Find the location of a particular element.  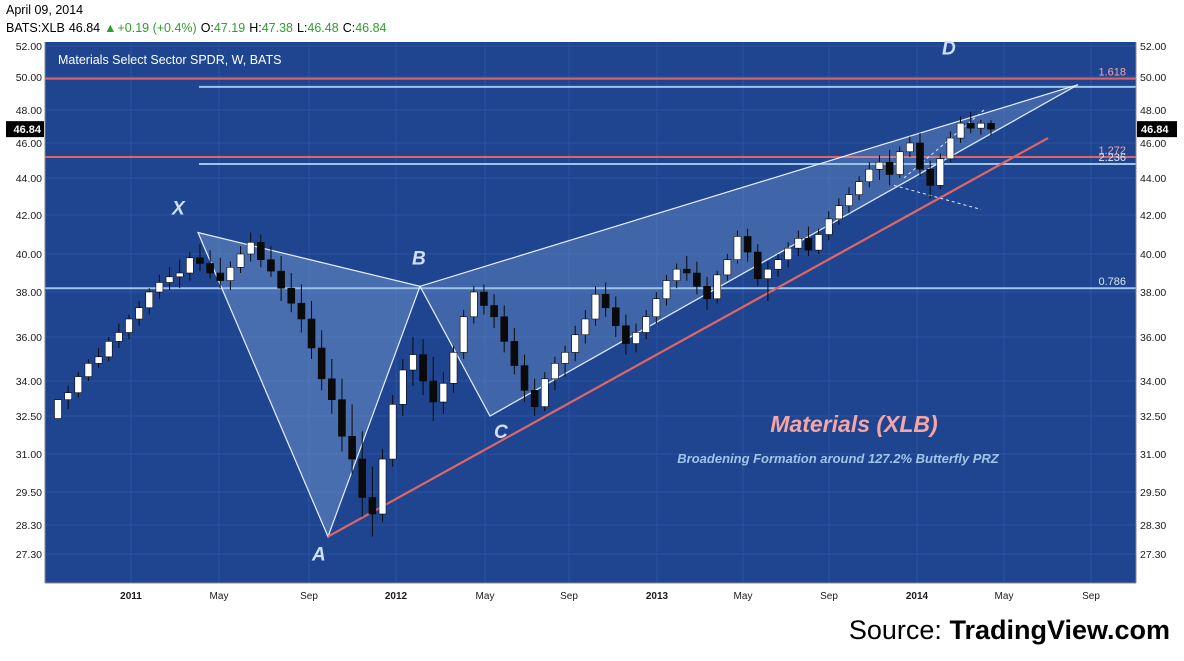

y-tick-right: 34.00 is located at coordinates (1153, 382).